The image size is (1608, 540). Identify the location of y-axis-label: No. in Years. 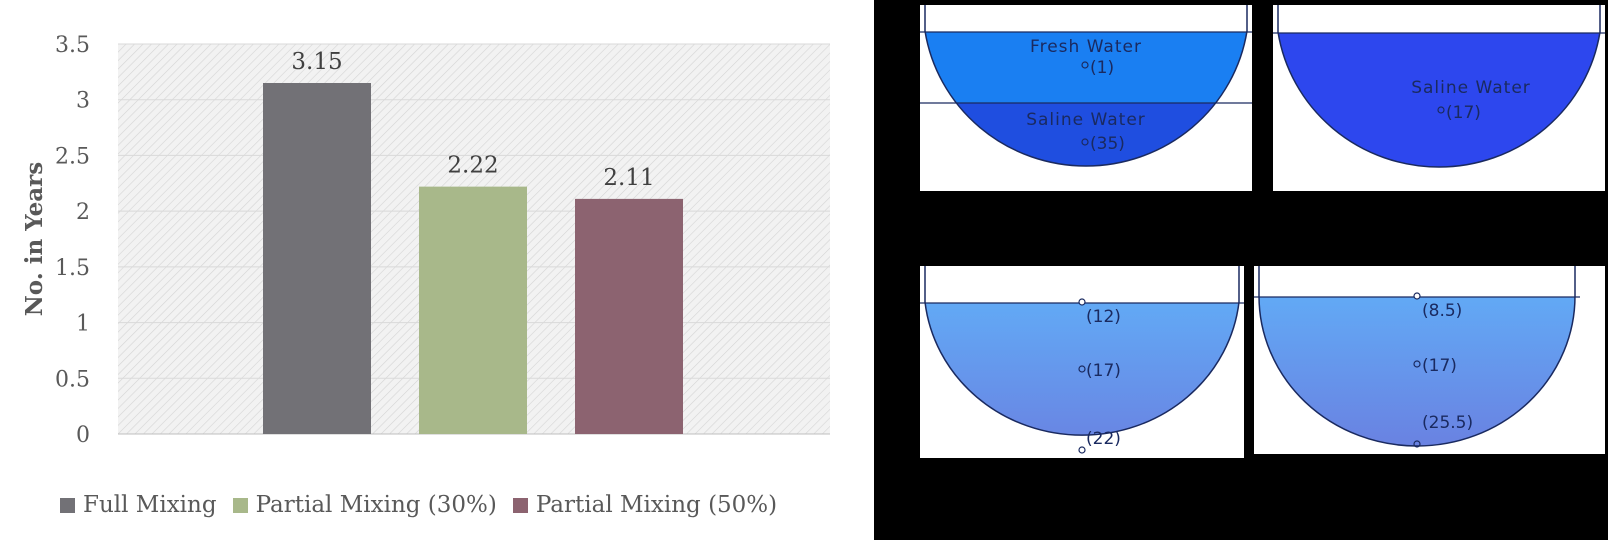
(34, 239).